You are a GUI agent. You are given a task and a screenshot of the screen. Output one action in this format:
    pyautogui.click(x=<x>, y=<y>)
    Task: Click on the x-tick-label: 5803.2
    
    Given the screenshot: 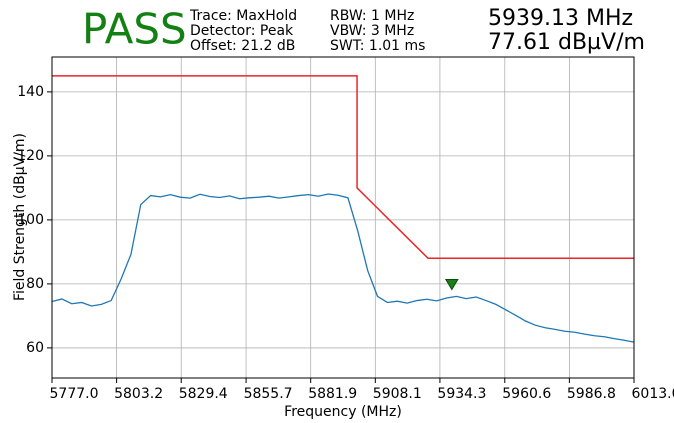 What is the action you would take?
    pyautogui.click(x=138, y=394)
    